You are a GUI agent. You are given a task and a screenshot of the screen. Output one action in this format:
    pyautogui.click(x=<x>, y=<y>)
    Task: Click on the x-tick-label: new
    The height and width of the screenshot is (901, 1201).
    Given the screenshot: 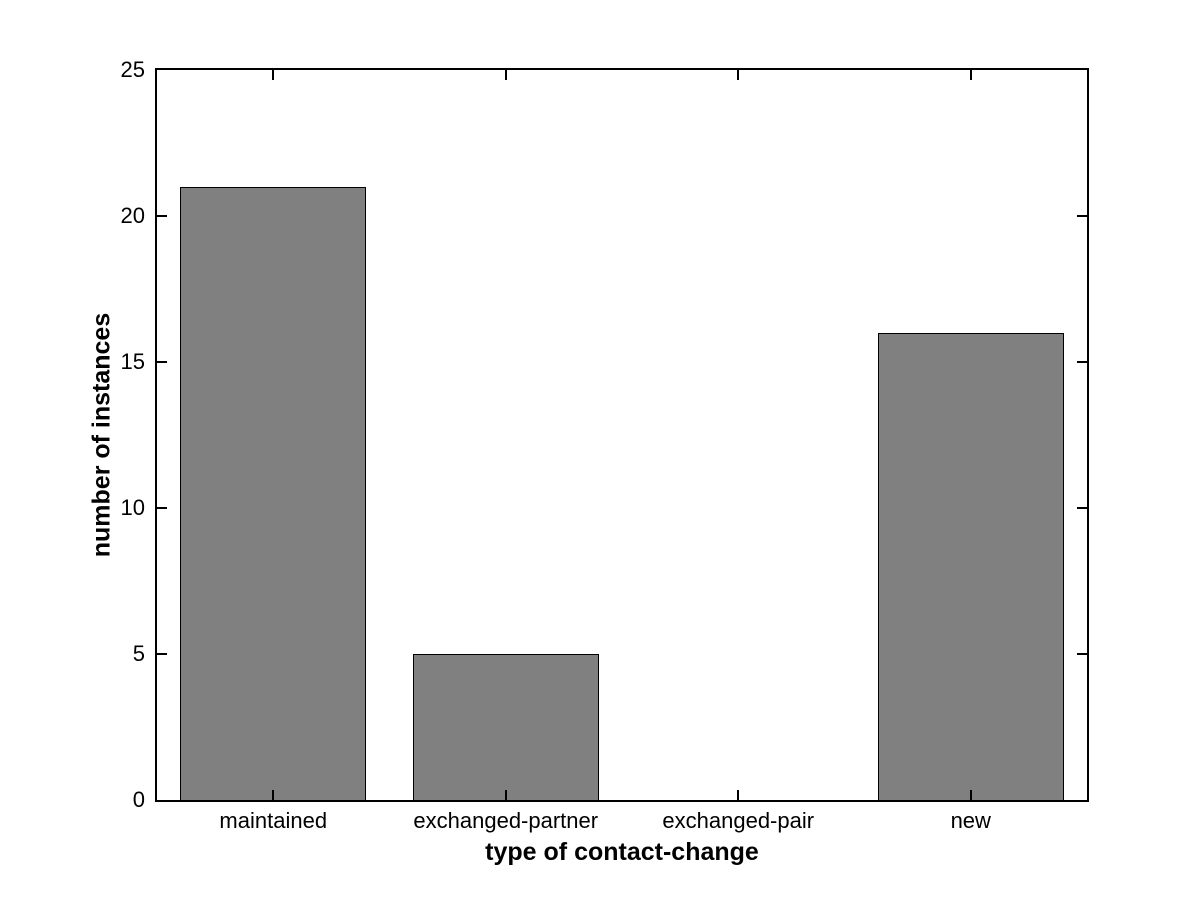 What is the action you would take?
    pyautogui.click(x=970, y=820)
    